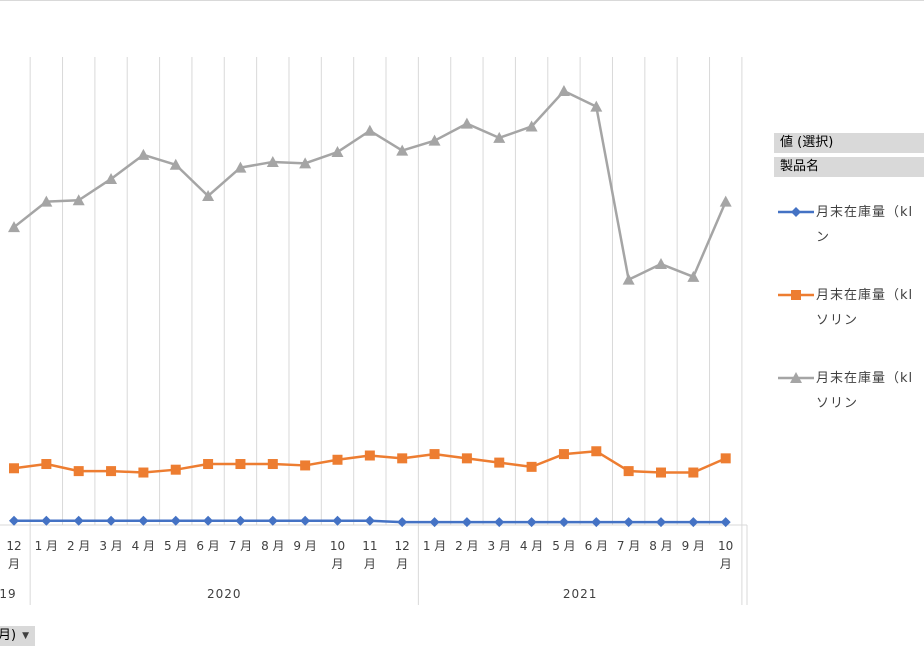 The image size is (924, 660). Describe the element at coordinates (8, 635) in the screenshot. I see `axis-field-label: 月)` at that location.